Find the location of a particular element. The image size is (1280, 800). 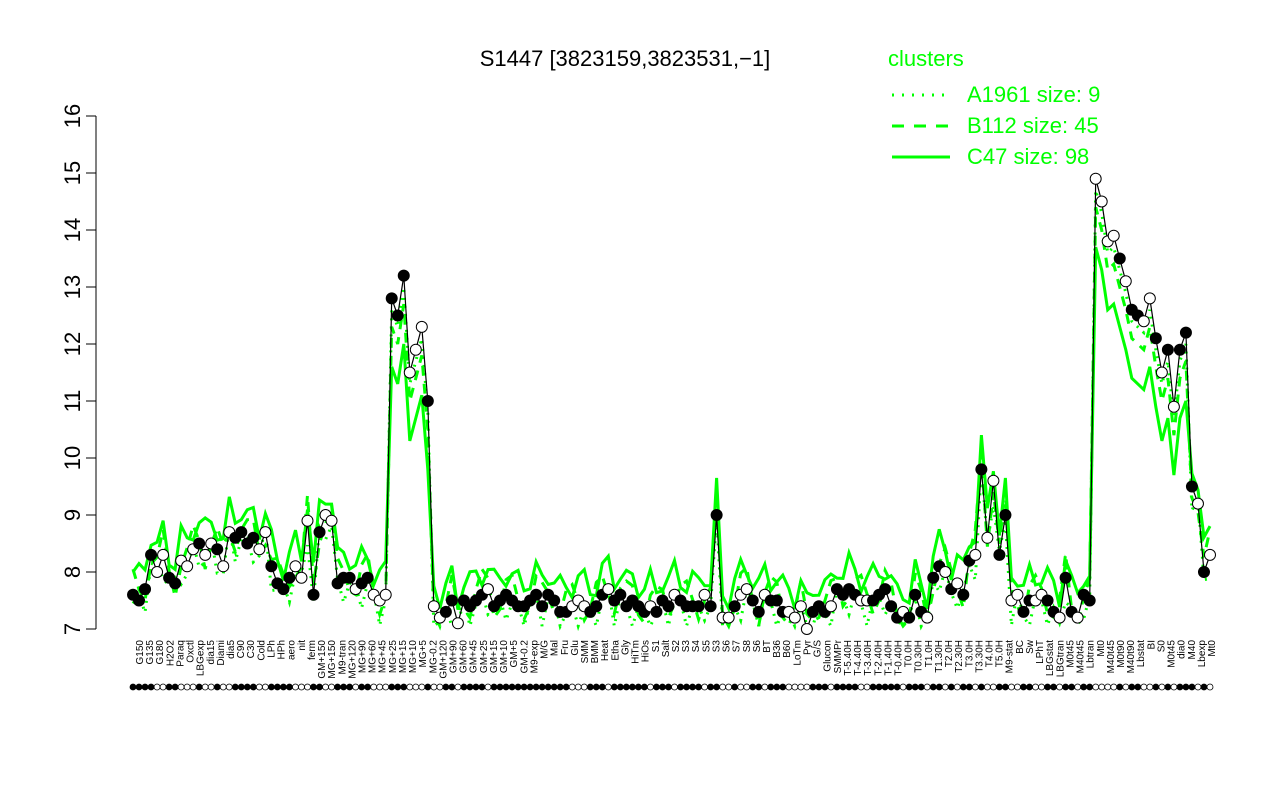

x-tick-label: LPh is located at coordinates (272, 649).